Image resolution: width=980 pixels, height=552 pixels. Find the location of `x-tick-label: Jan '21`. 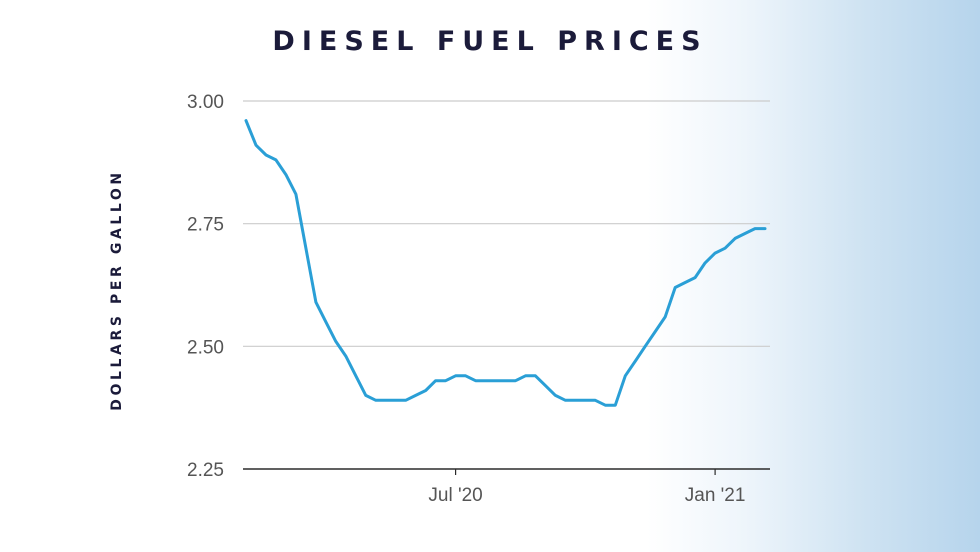

x-tick-label: Jan '21 is located at coordinates (715, 495).